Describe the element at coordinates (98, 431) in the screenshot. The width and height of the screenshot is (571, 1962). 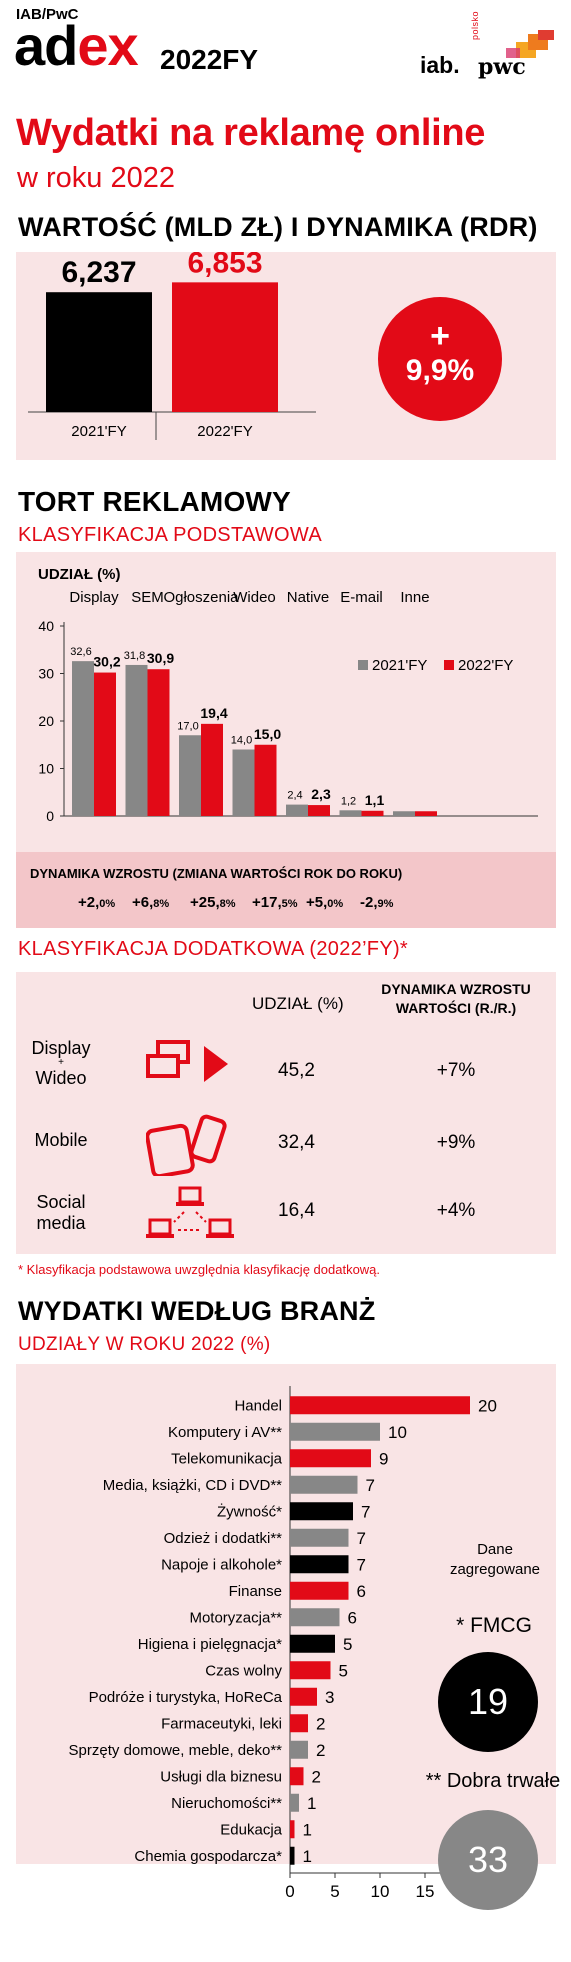
I see `value-category-label: 2021'FY` at that location.